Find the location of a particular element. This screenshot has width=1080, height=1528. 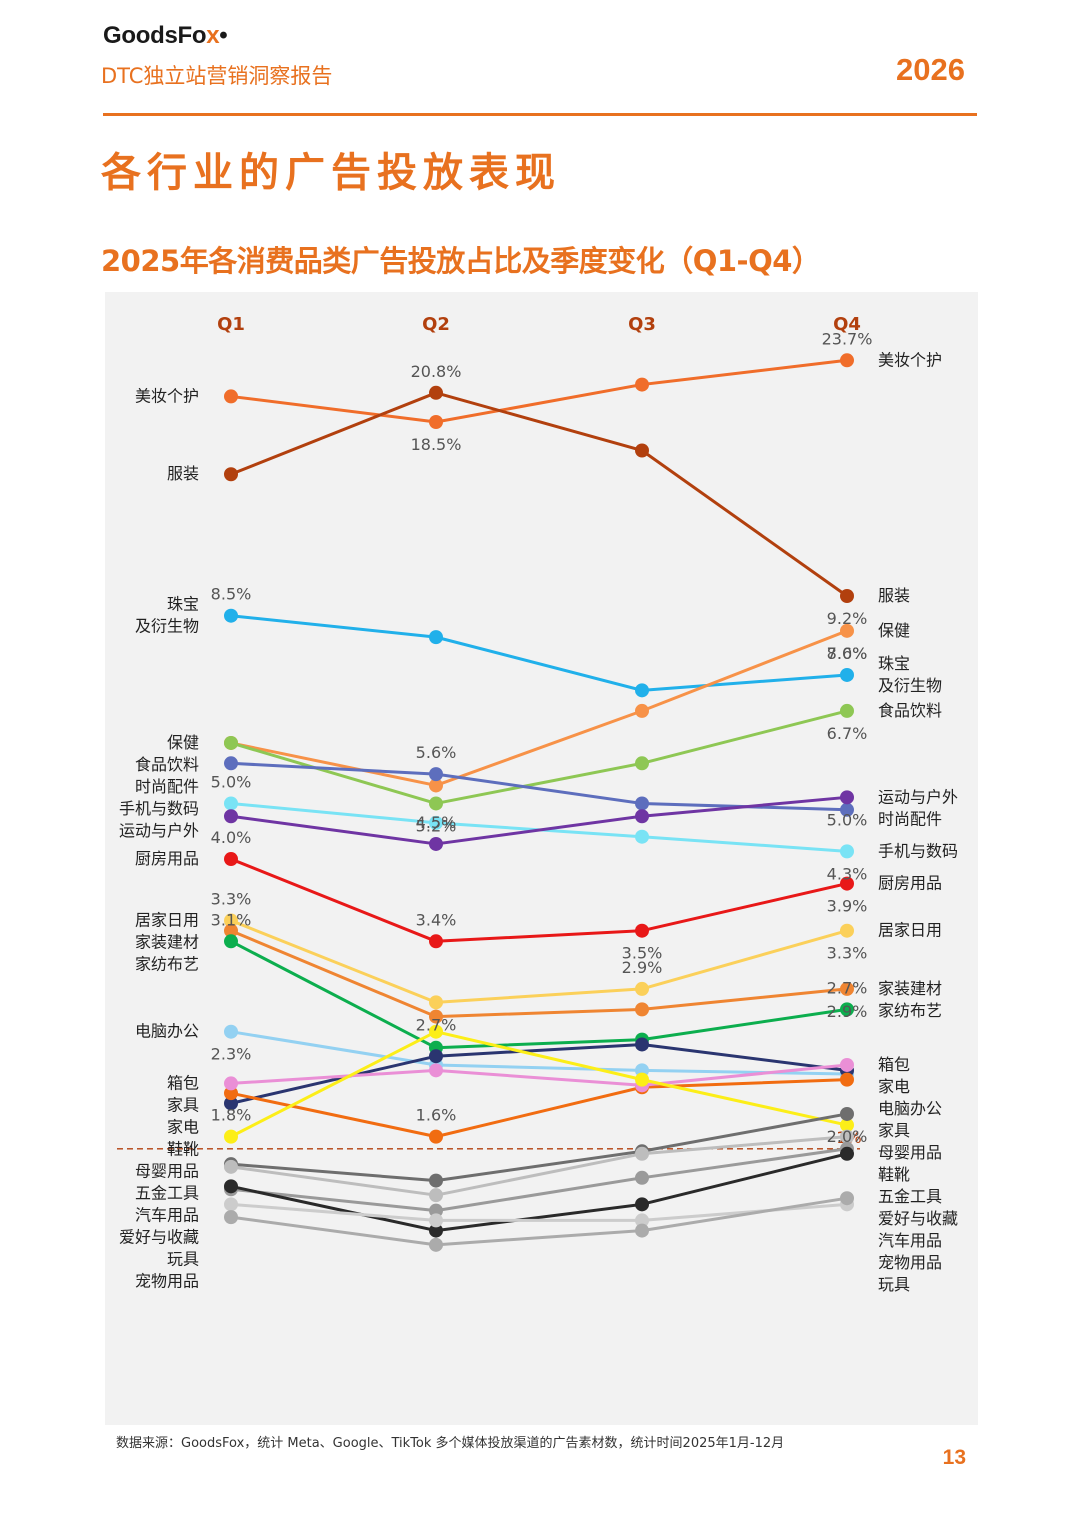

series-3-point-q4 is located at coordinates (847, 630).